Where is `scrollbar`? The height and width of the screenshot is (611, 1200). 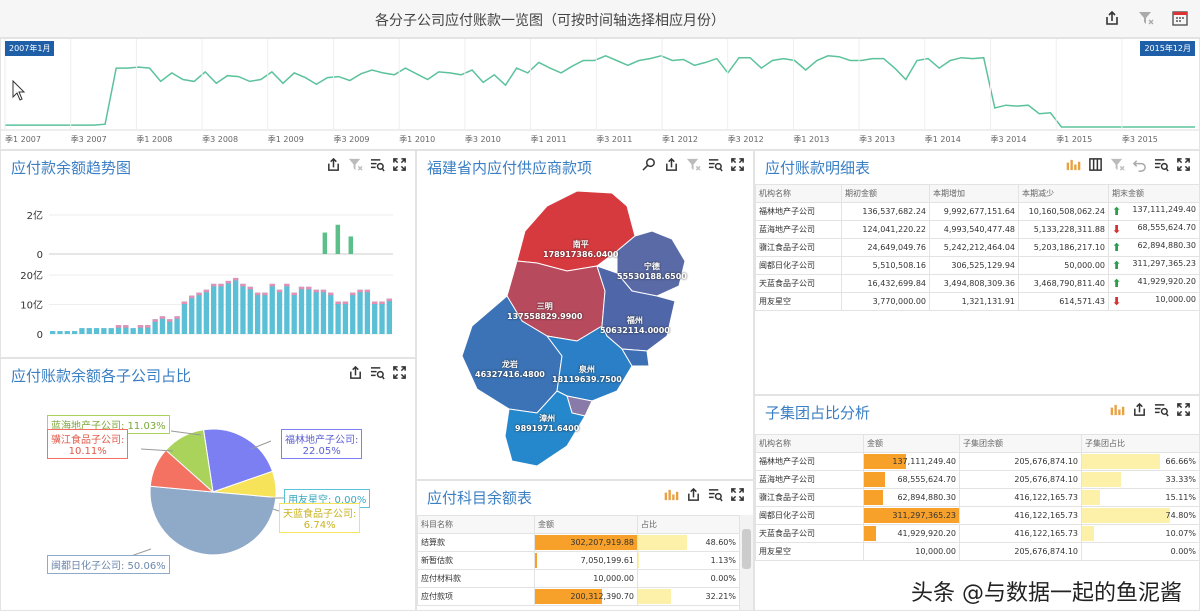
scrollbar is located at coordinates (746, 562).